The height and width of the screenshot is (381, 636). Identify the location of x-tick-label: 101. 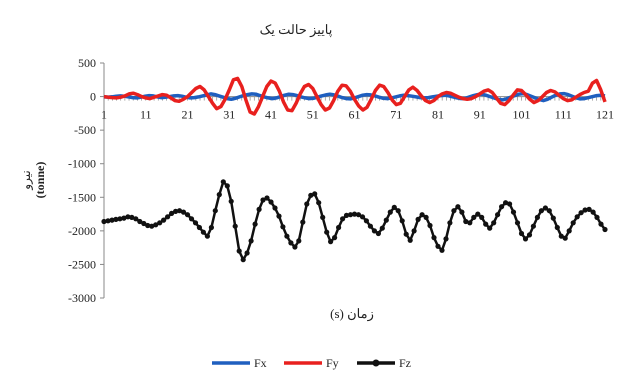
(522, 115).